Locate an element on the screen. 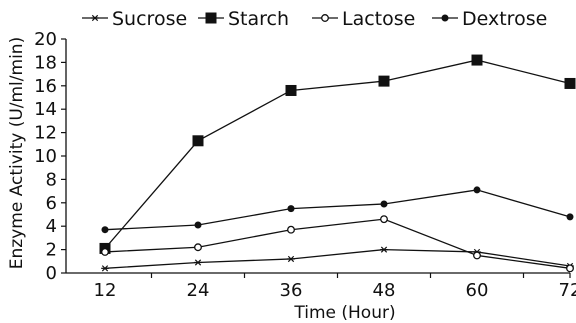  legend-marker-starch is located at coordinates (211, 18).